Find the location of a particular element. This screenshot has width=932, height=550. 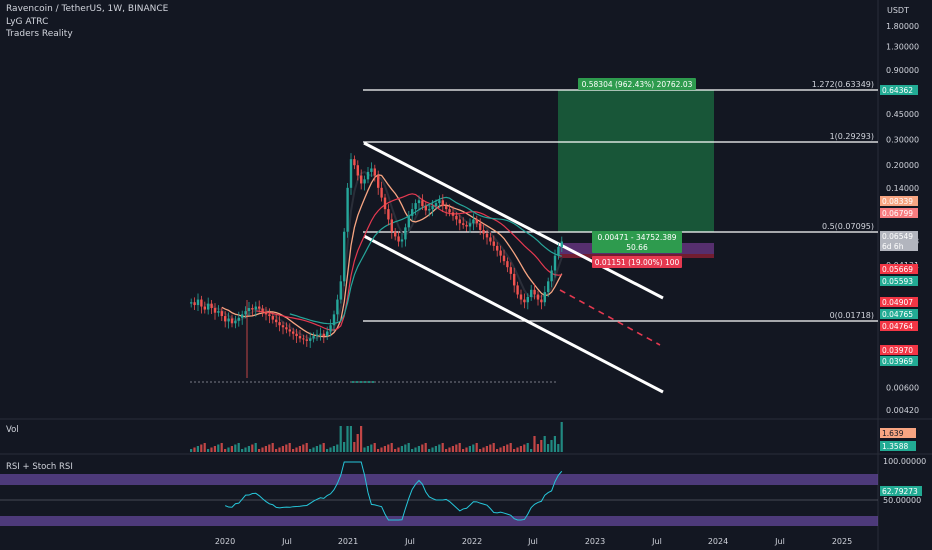

fib-level-label: 0(0.01718) is located at coordinates (852, 315).